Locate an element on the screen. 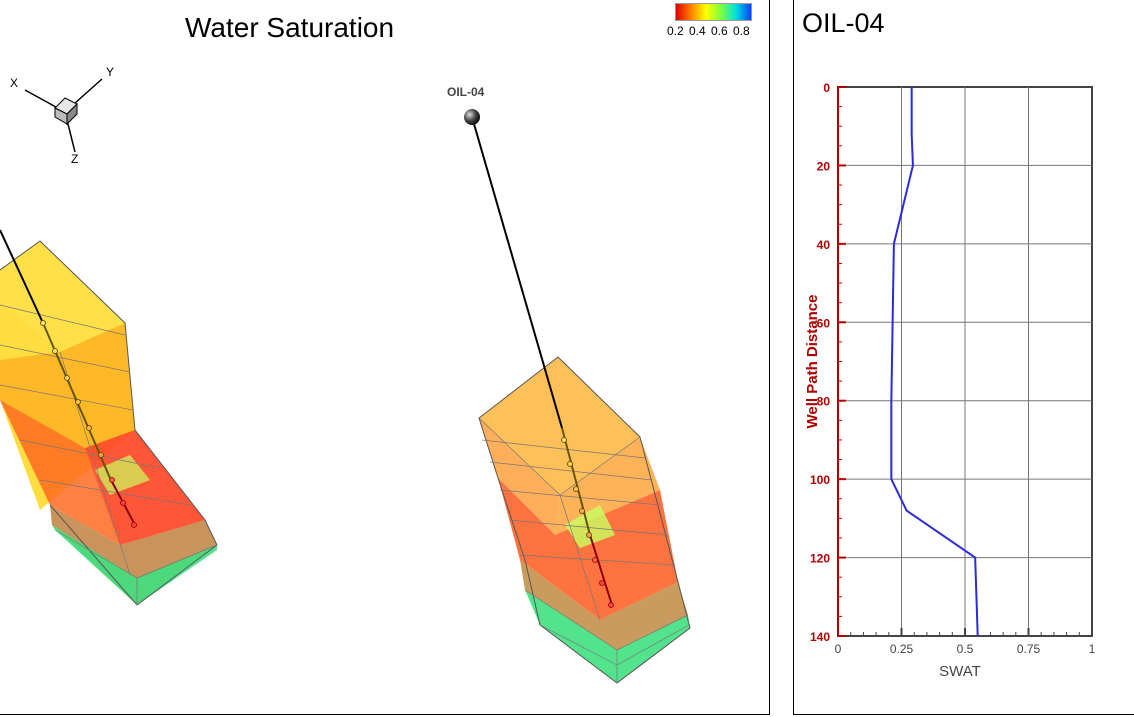 This screenshot has height=717, width=1134. legend-label: 0.2 is located at coordinates (675, 31).